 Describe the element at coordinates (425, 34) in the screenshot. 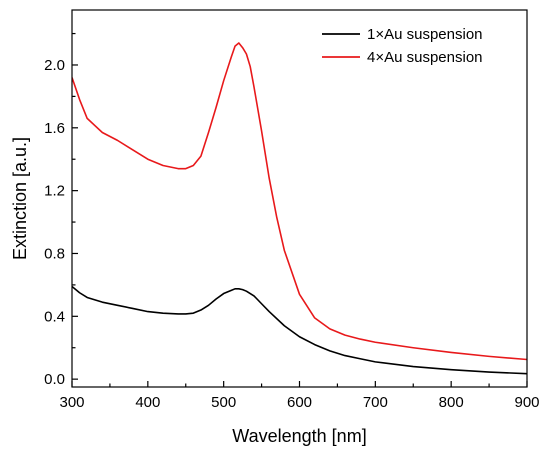

I see `legend-label-1: 1×Au suspension` at that location.